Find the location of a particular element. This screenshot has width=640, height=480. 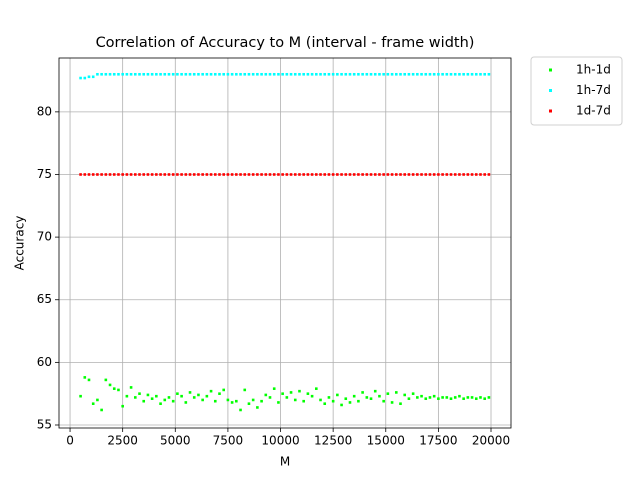

legend-label: 1h-1d is located at coordinates (593, 70).